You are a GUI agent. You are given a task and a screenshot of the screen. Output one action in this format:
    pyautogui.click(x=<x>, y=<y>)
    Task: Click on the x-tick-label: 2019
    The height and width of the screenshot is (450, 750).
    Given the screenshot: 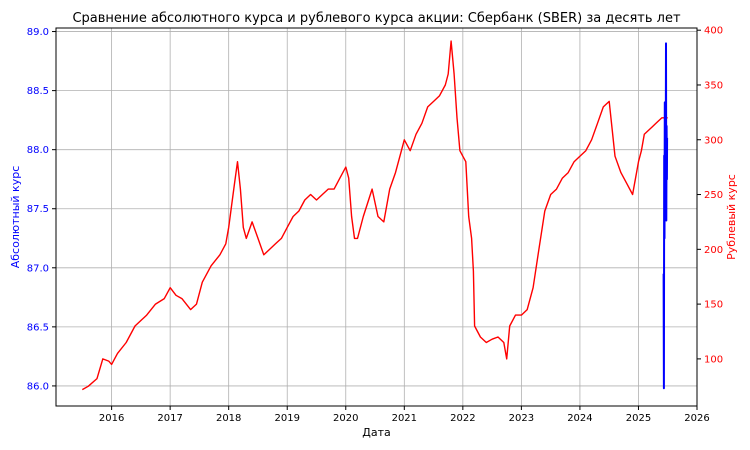 What is the action you would take?
    pyautogui.click(x=287, y=418)
    